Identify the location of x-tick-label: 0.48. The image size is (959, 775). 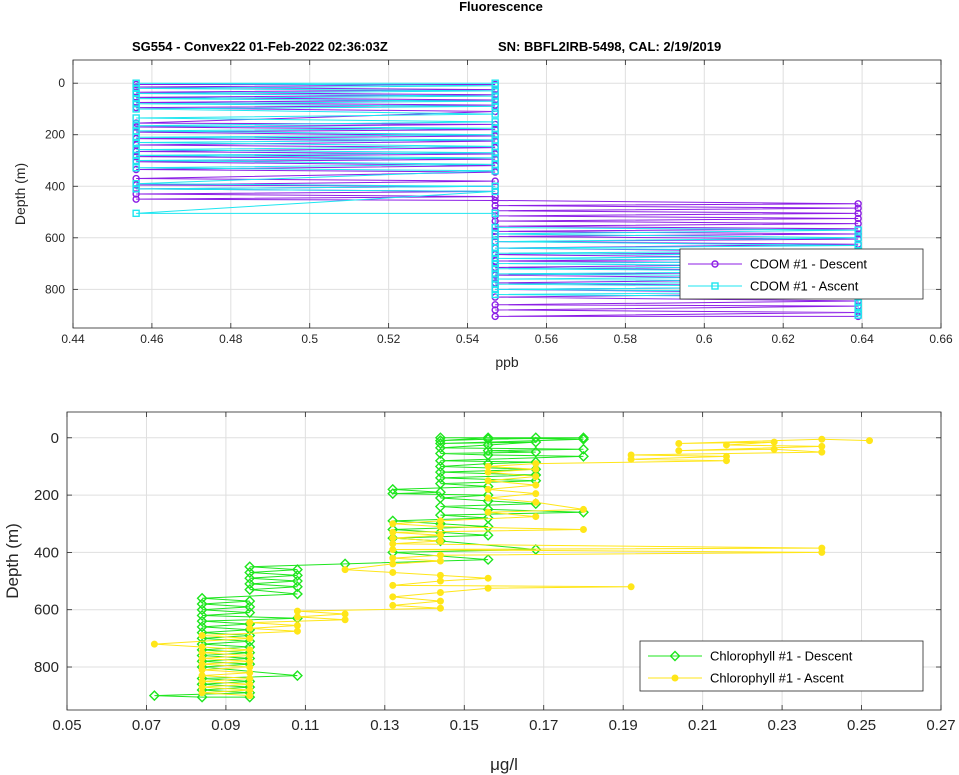
(231, 339).